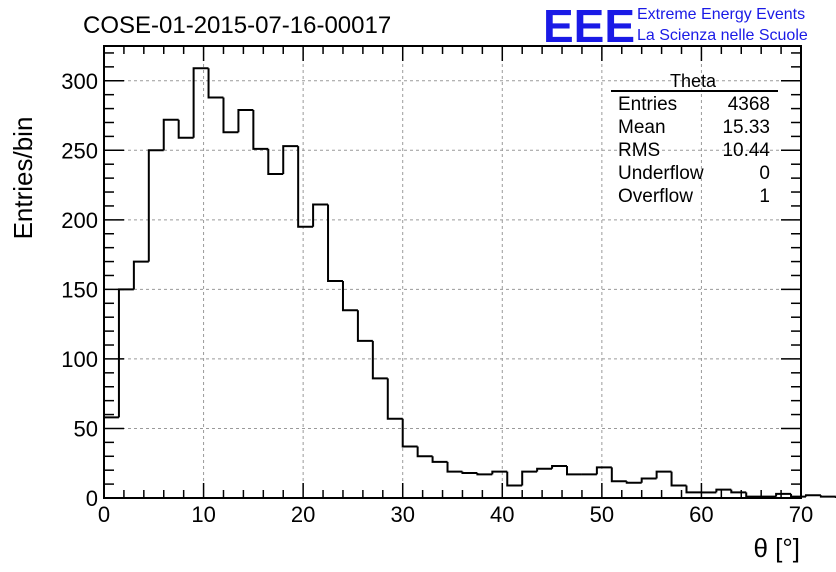  Describe the element at coordinates (749, 104) in the screenshot. I see `stats-value: 4368` at that location.